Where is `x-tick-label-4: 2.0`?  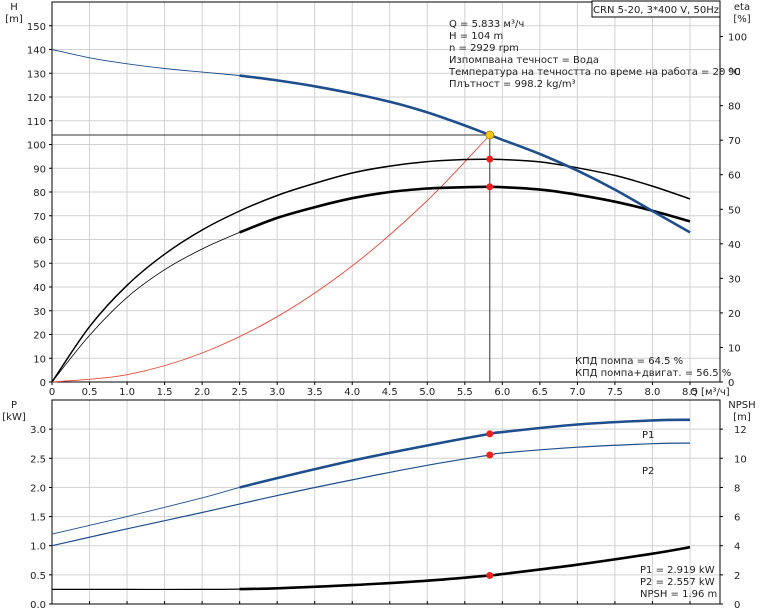 x-tick-label-4: 2.0 is located at coordinates (202, 392).